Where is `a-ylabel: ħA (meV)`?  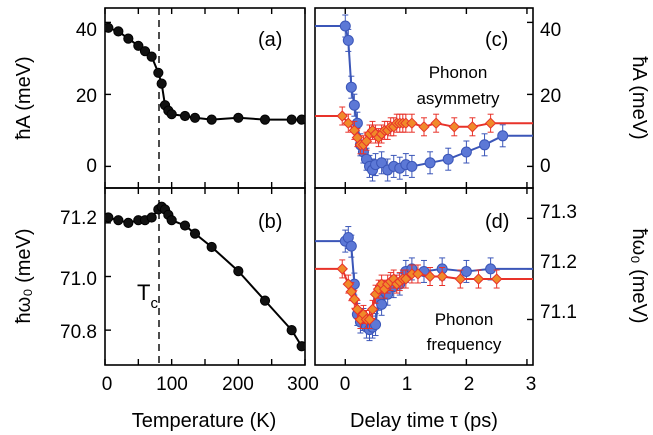
a-ylabel: ħA (meV) is located at coordinates (24, 97).